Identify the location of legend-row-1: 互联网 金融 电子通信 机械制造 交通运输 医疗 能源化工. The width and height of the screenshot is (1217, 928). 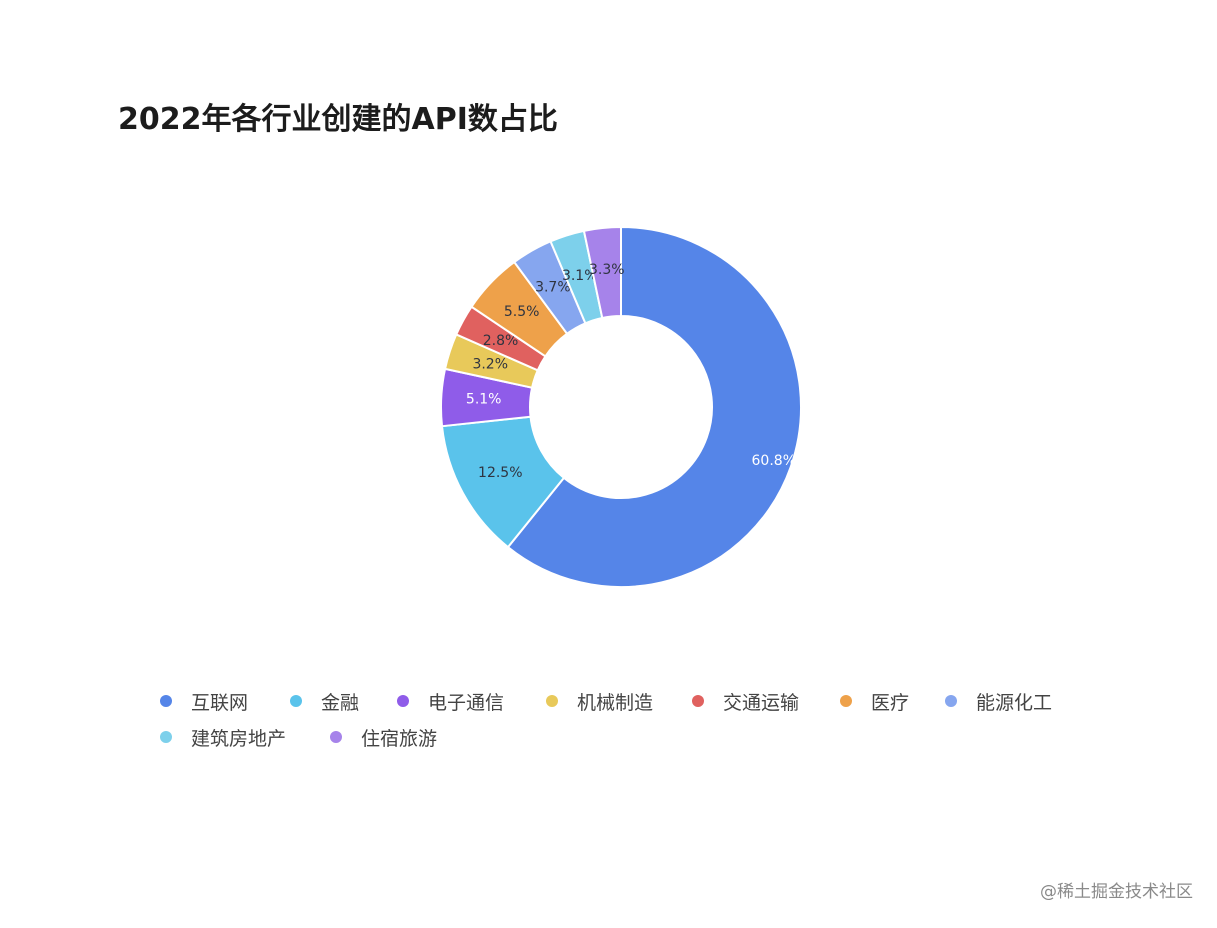
(640, 701).